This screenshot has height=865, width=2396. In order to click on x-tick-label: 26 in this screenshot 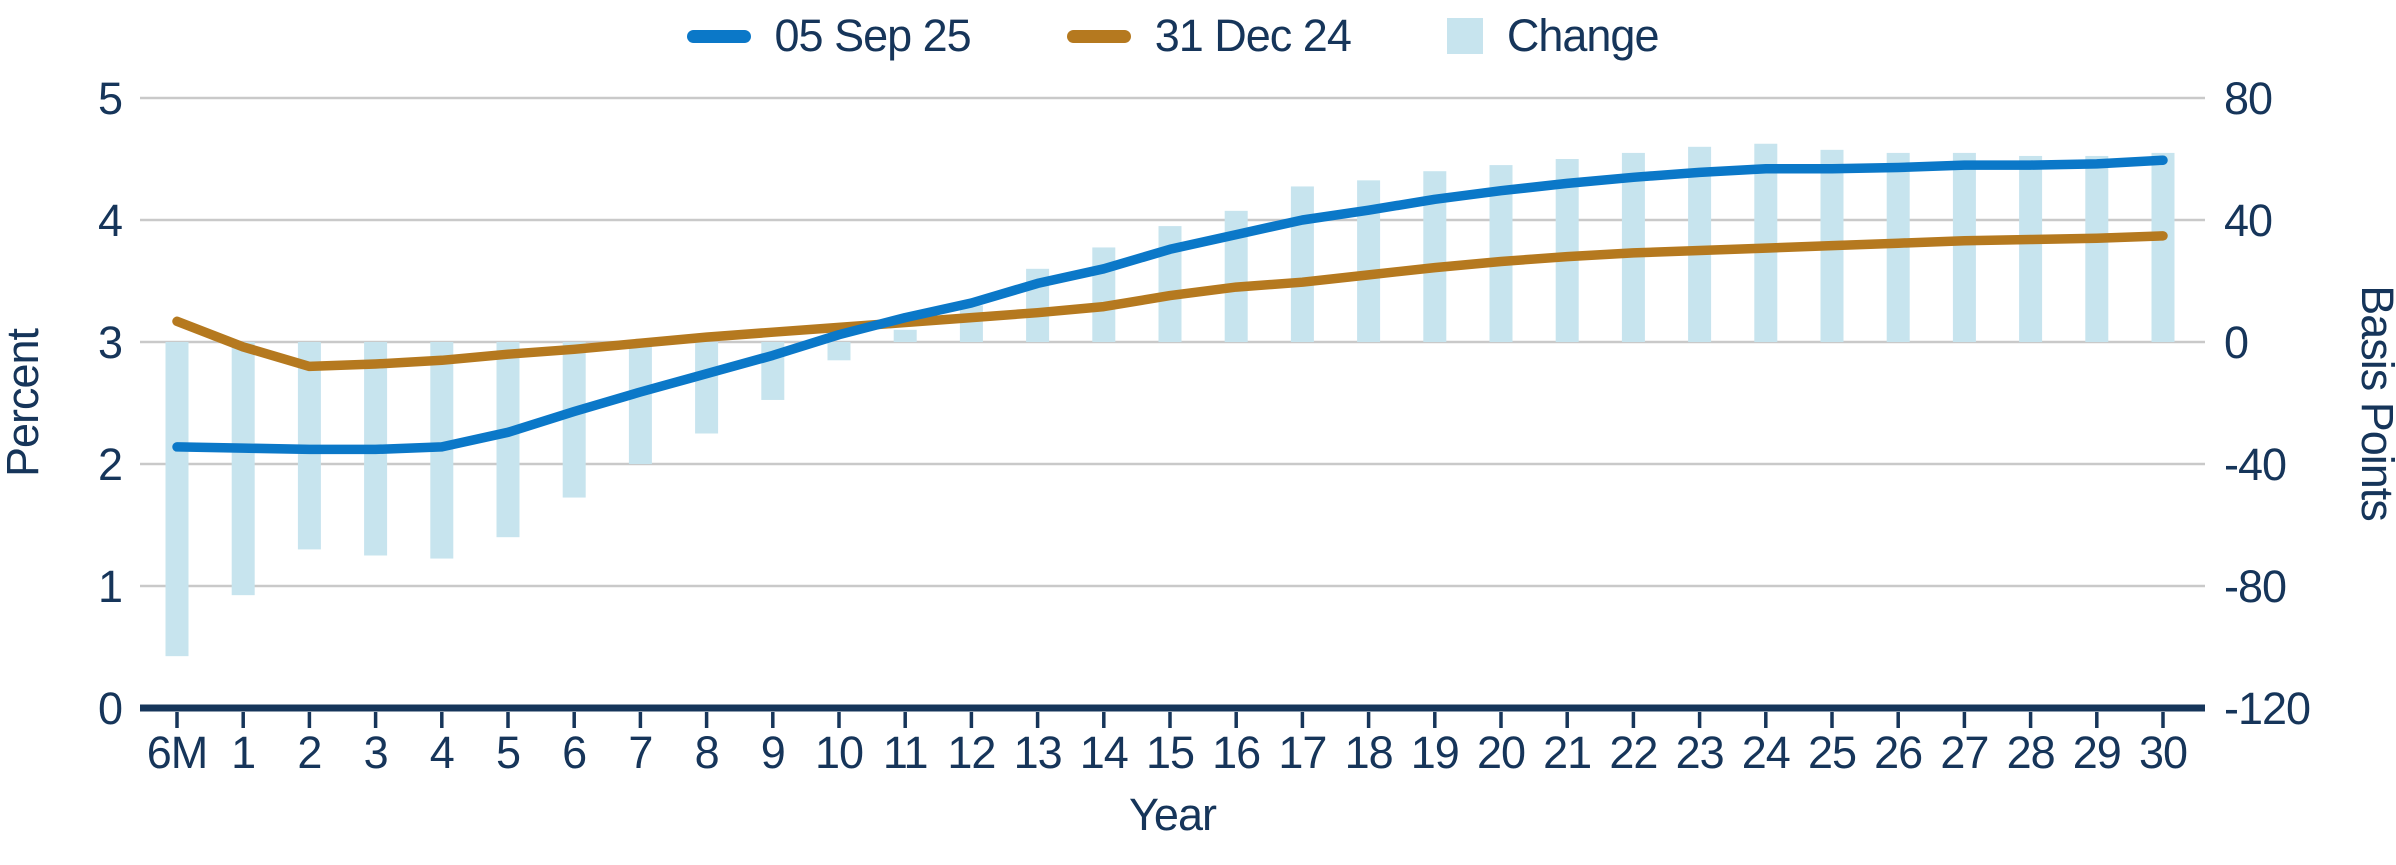, I will do `click(1898, 752)`.